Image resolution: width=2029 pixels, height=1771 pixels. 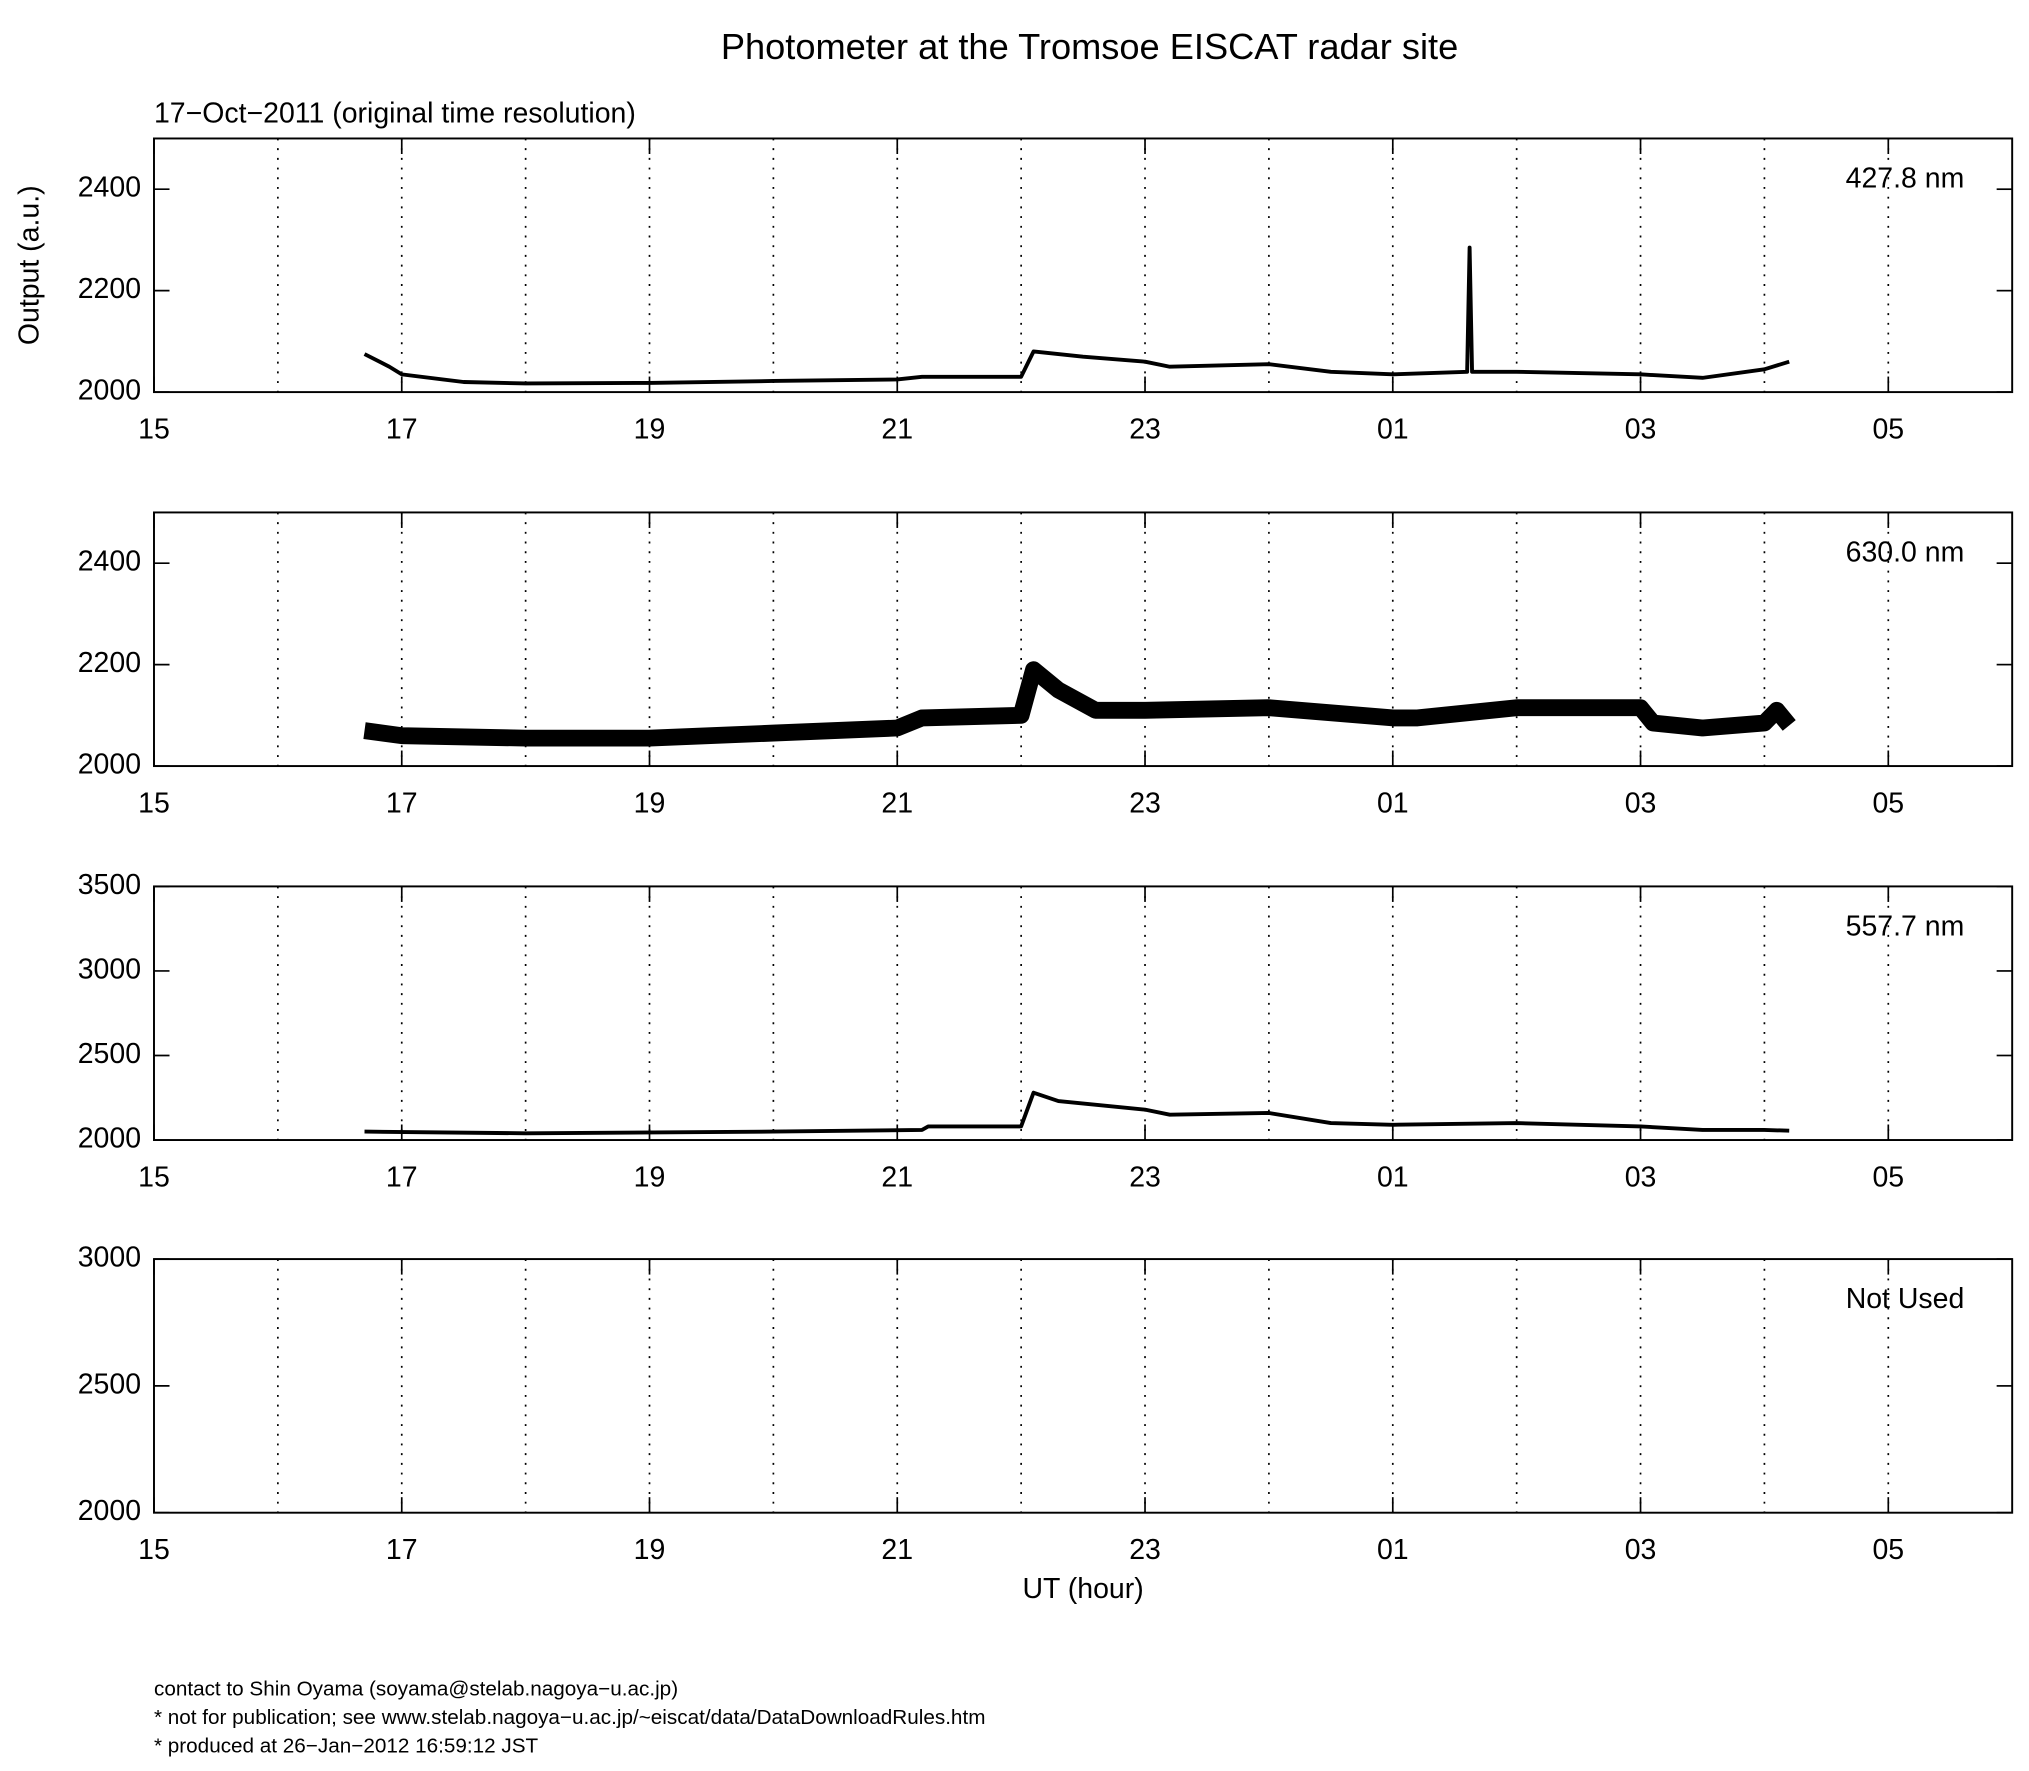 I want to click on panel-annotation: 630.0 nm, so click(x=1905, y=552).